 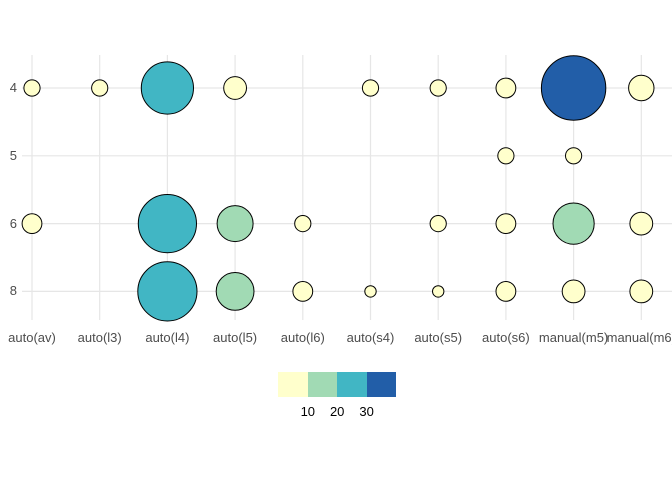 What do you see at coordinates (370, 337) in the screenshot?
I see `x-tick-label: auto(s4)` at bounding box center [370, 337].